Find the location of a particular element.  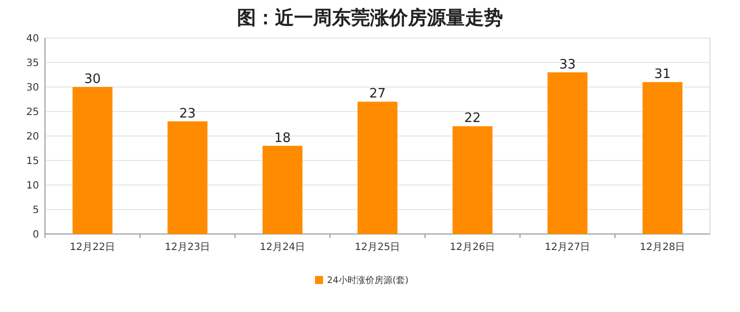

data-label: 27 is located at coordinates (377, 94).